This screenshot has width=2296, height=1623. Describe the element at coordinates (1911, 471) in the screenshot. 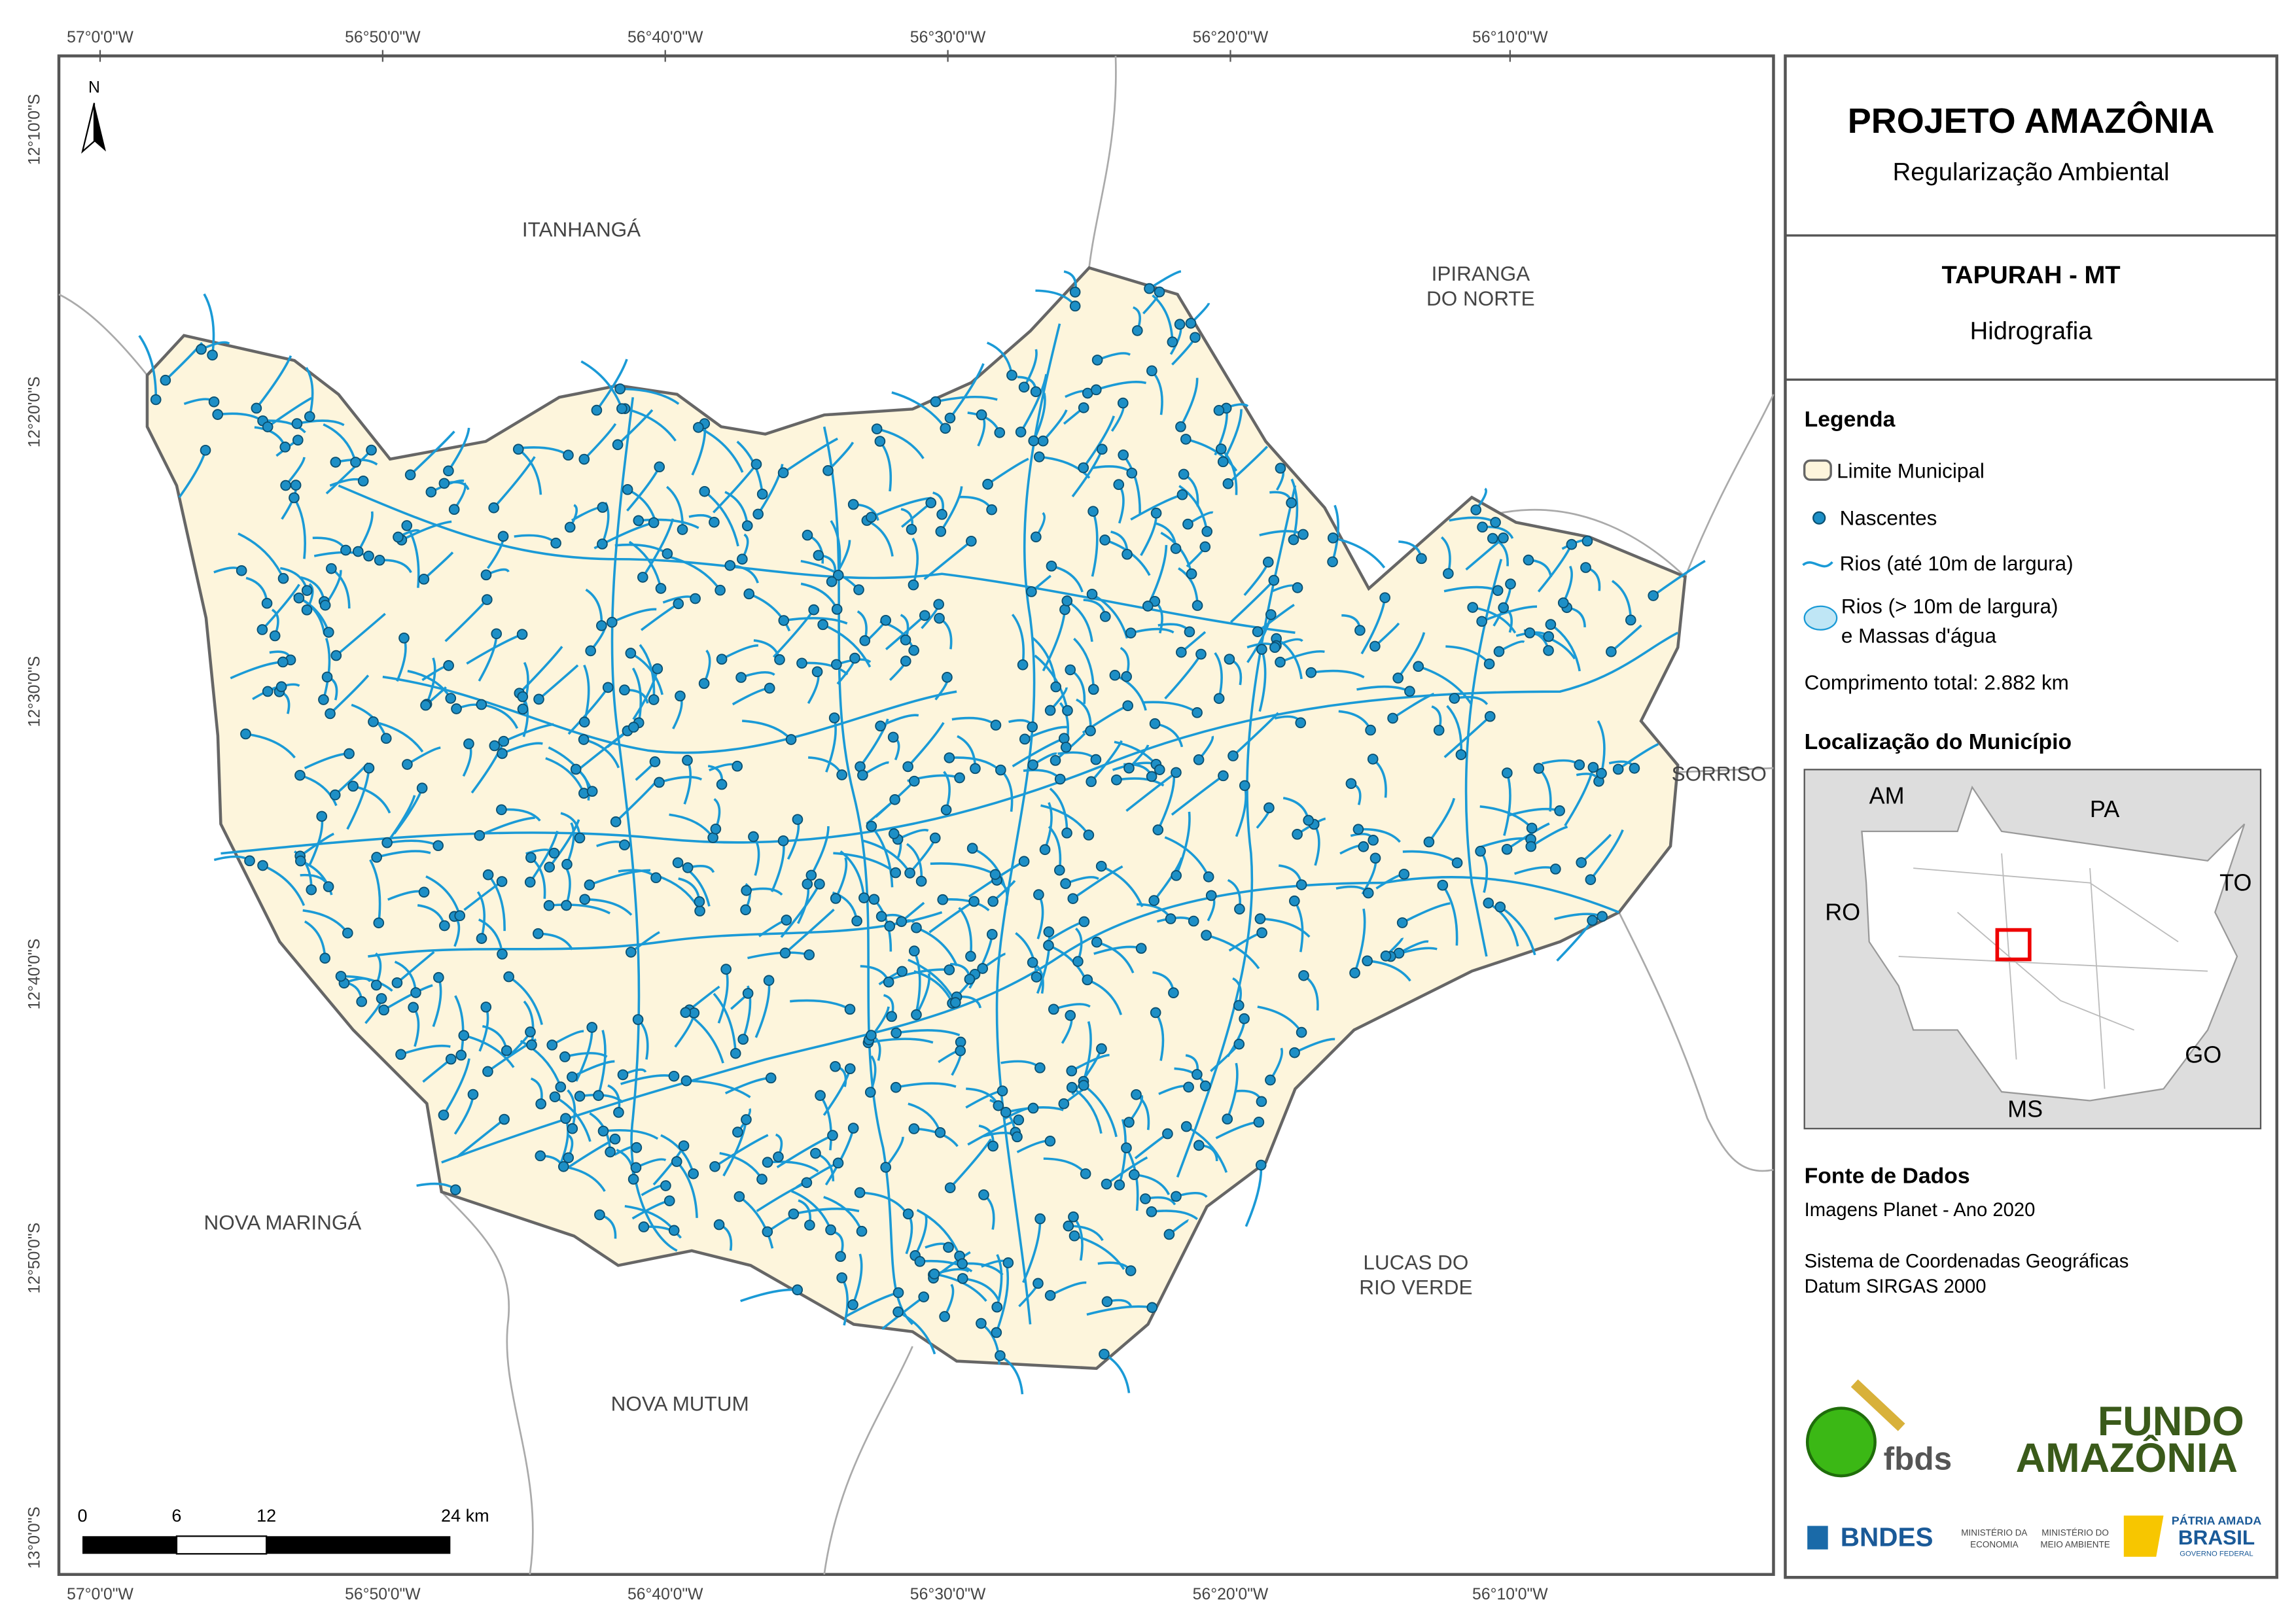

I see `legend-label: Limite Municipal` at that location.